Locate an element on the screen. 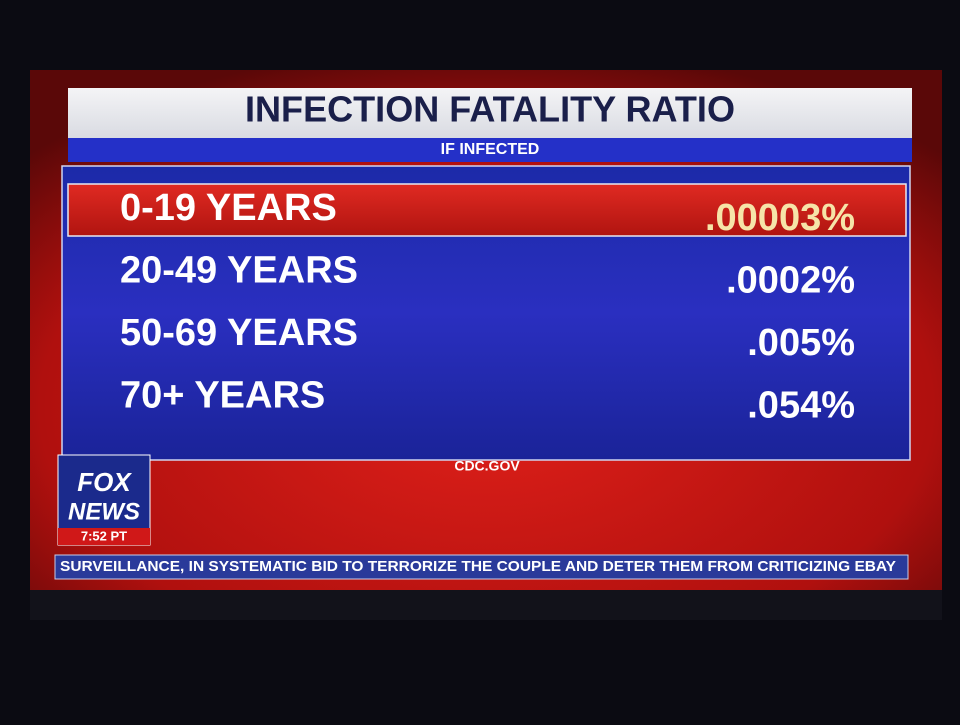 This screenshot has height=725, width=960. fatality-ratio: .005% is located at coordinates (801, 343).